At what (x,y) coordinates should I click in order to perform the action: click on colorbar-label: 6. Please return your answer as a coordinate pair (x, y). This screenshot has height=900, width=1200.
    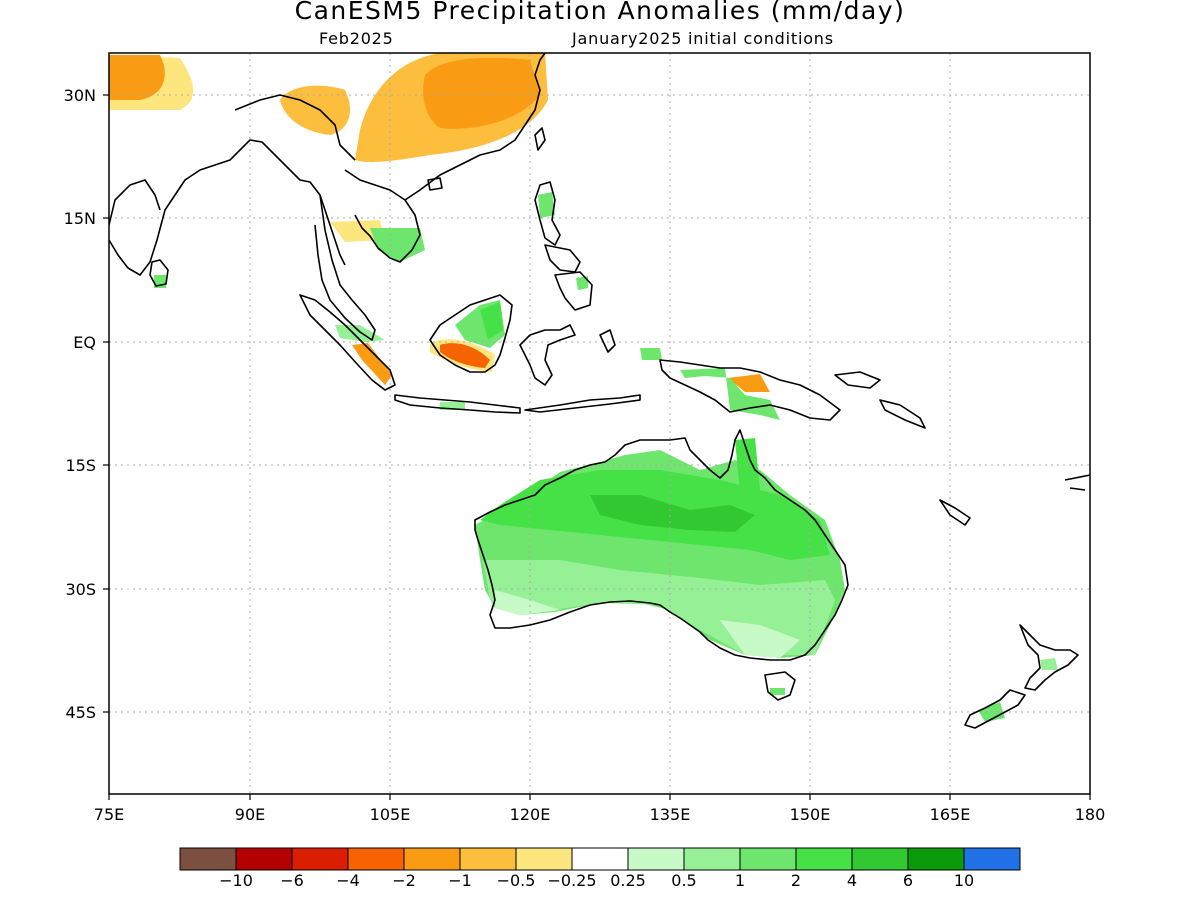
    Looking at the image, I should click on (908, 880).